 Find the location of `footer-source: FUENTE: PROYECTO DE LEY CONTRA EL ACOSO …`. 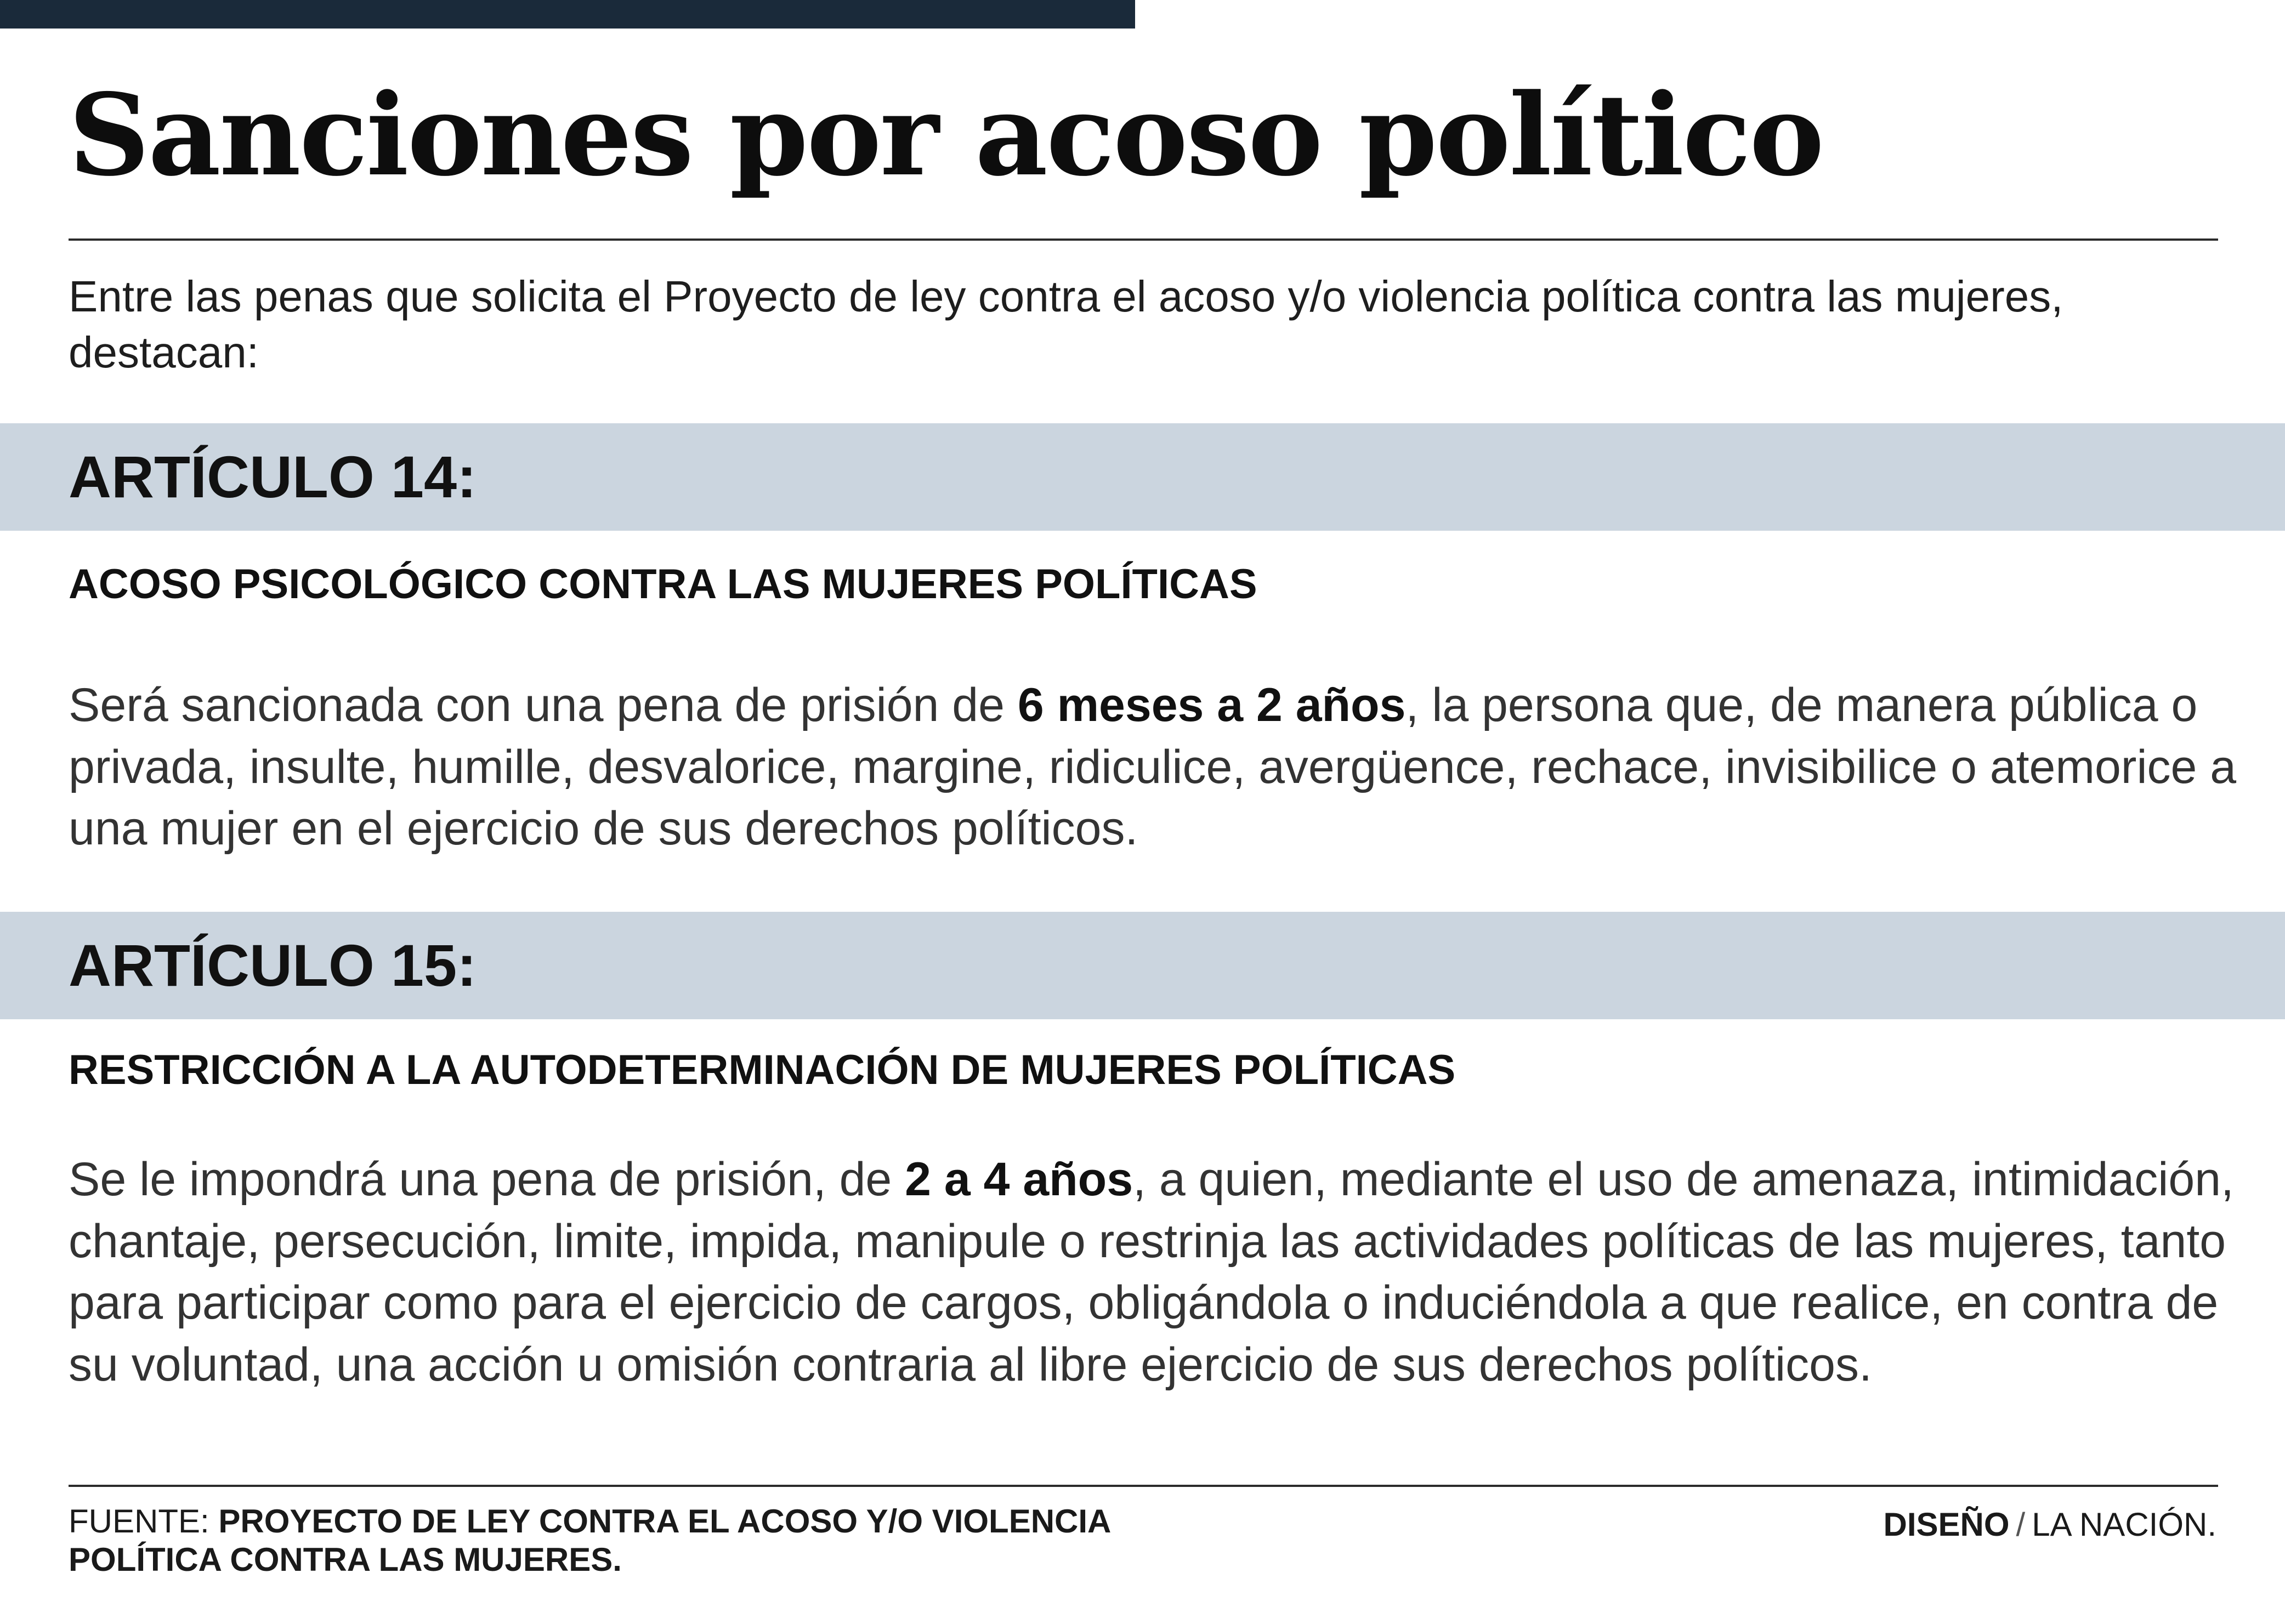

footer-source: FUENTE: PROYECTO DE LEY CONTRA EL ACOSO … is located at coordinates (617, 1540).